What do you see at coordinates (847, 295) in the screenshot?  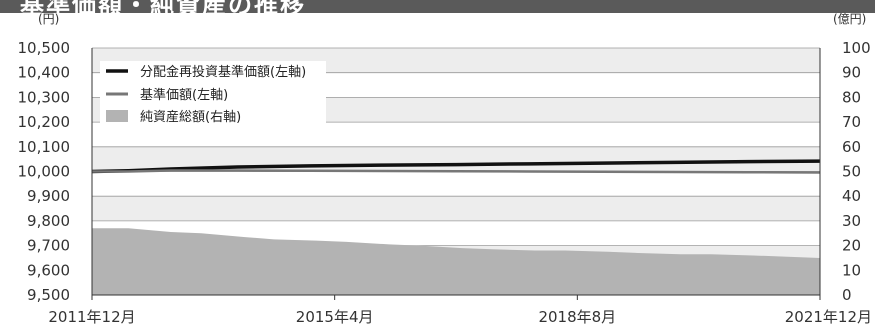 I see `right-tick-label: 0` at bounding box center [847, 295].